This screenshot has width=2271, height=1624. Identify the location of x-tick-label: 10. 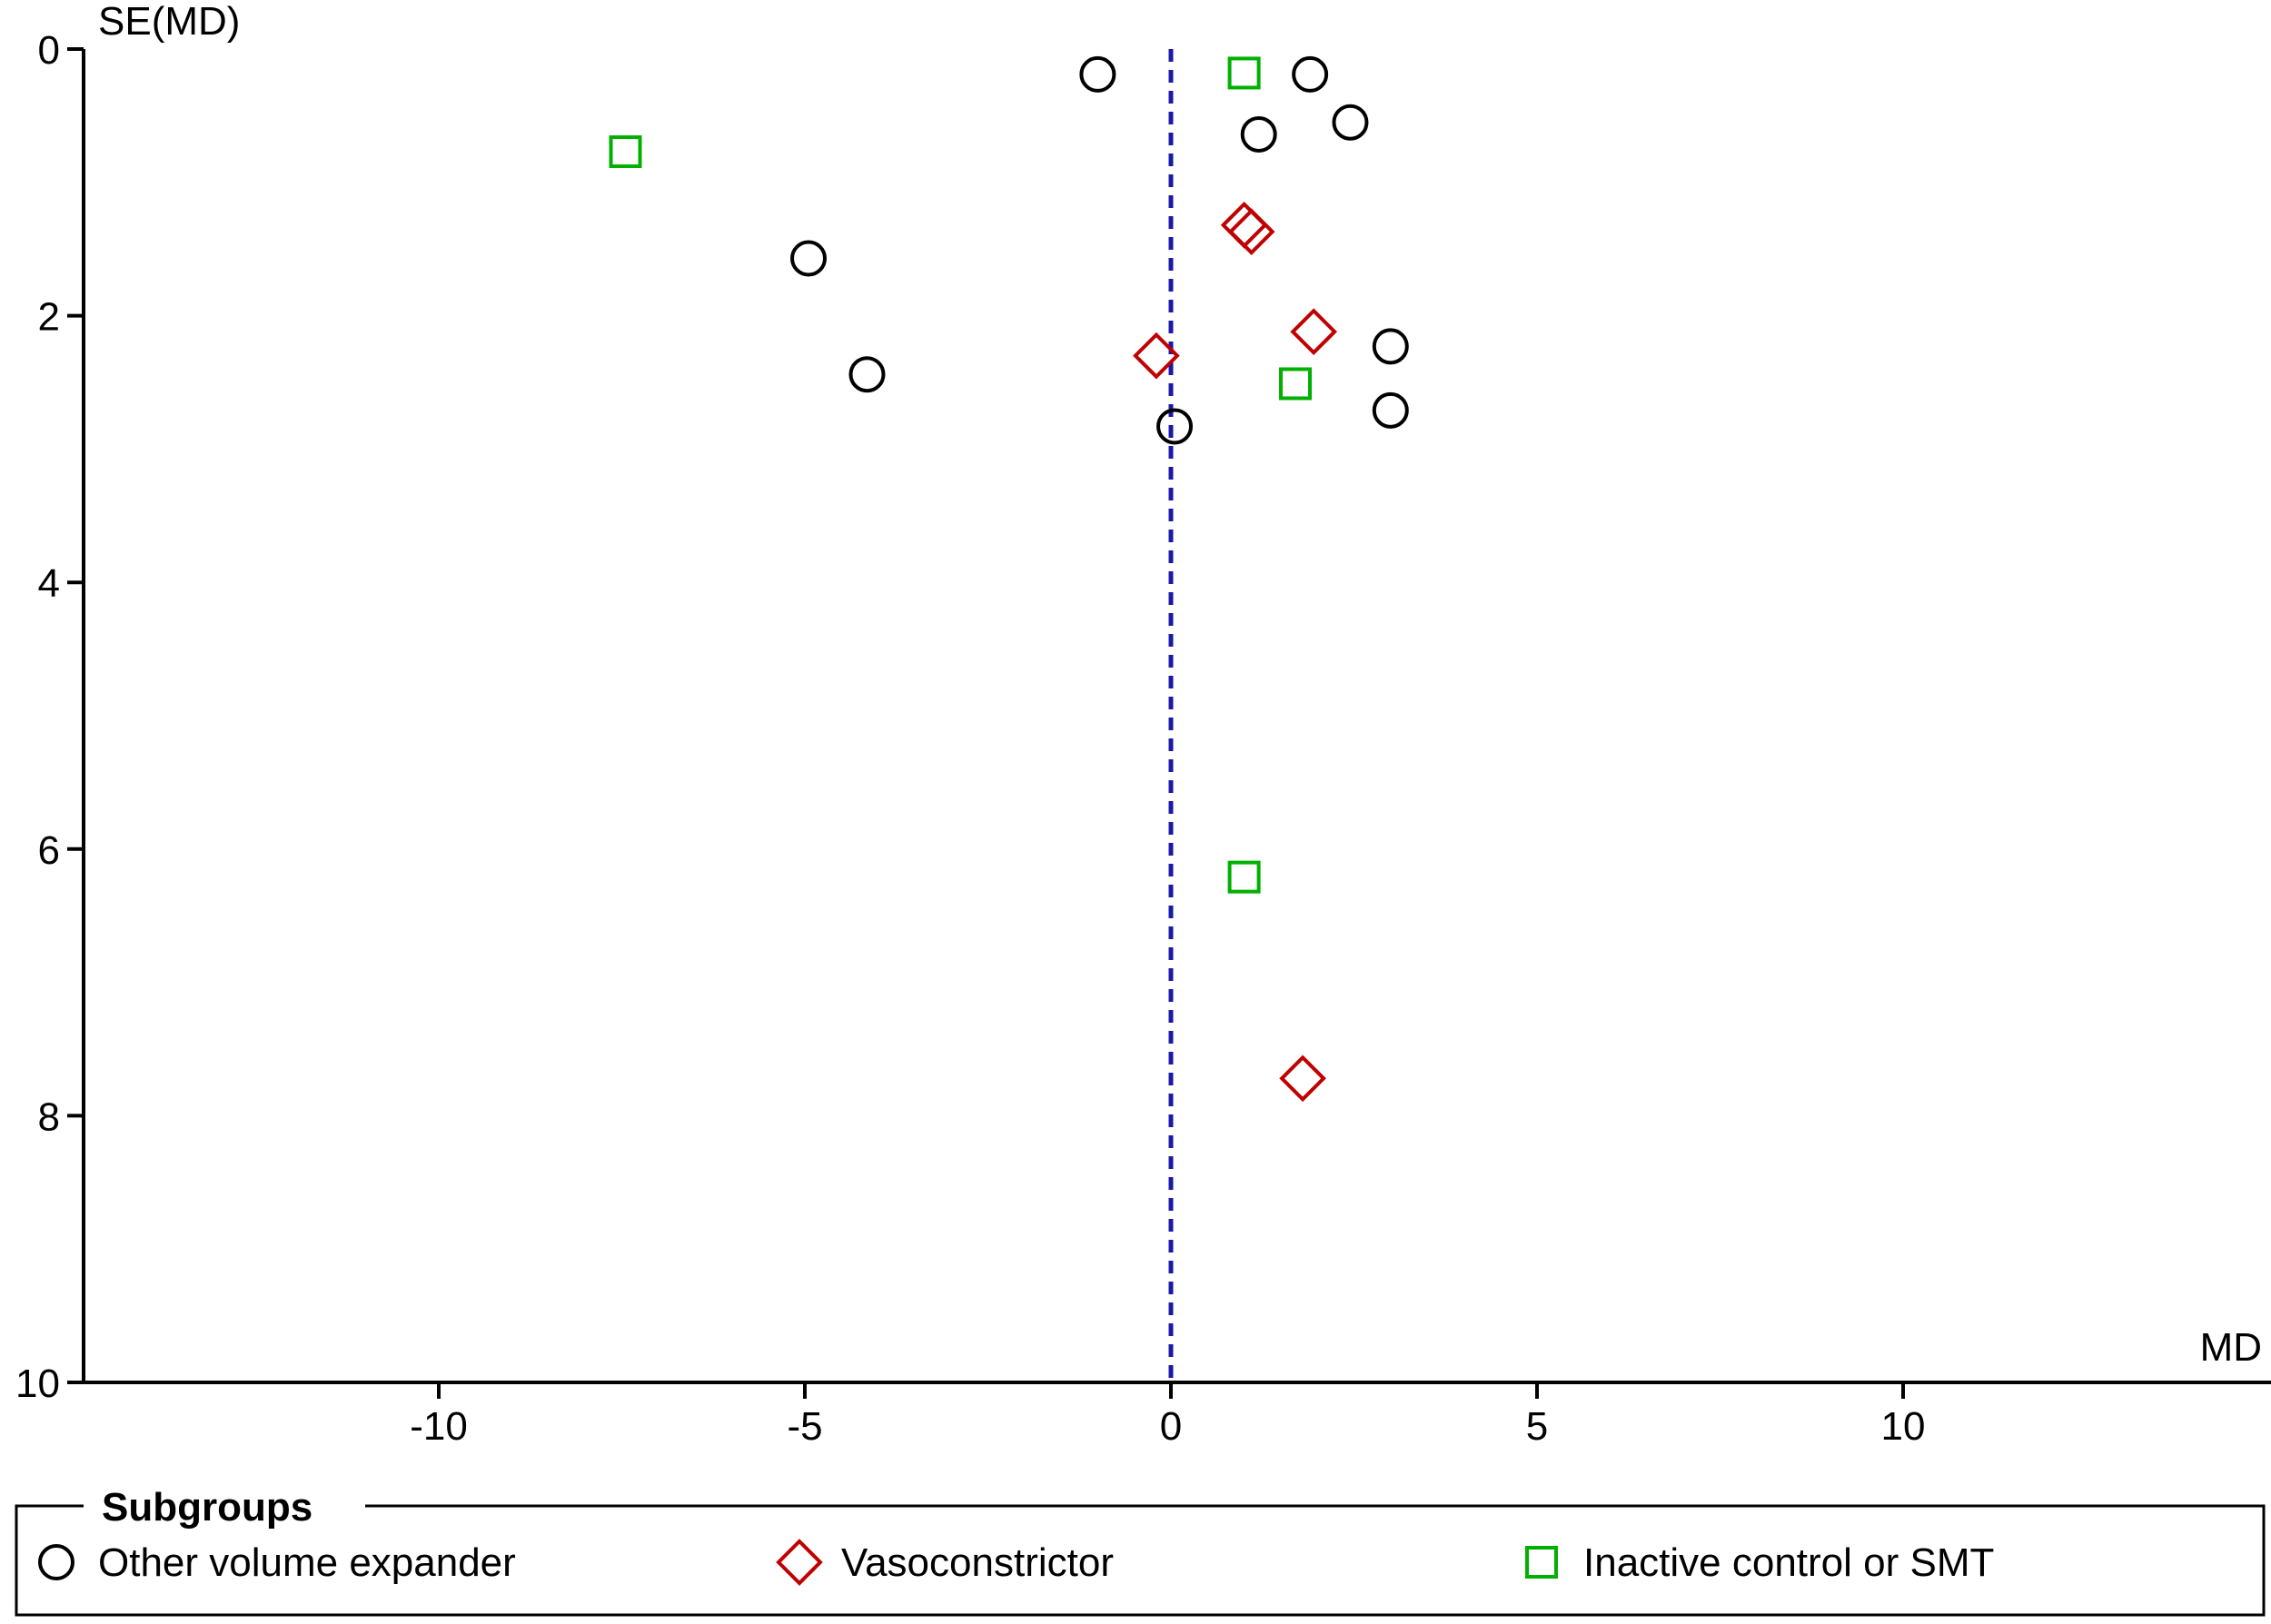
(1903, 1426).